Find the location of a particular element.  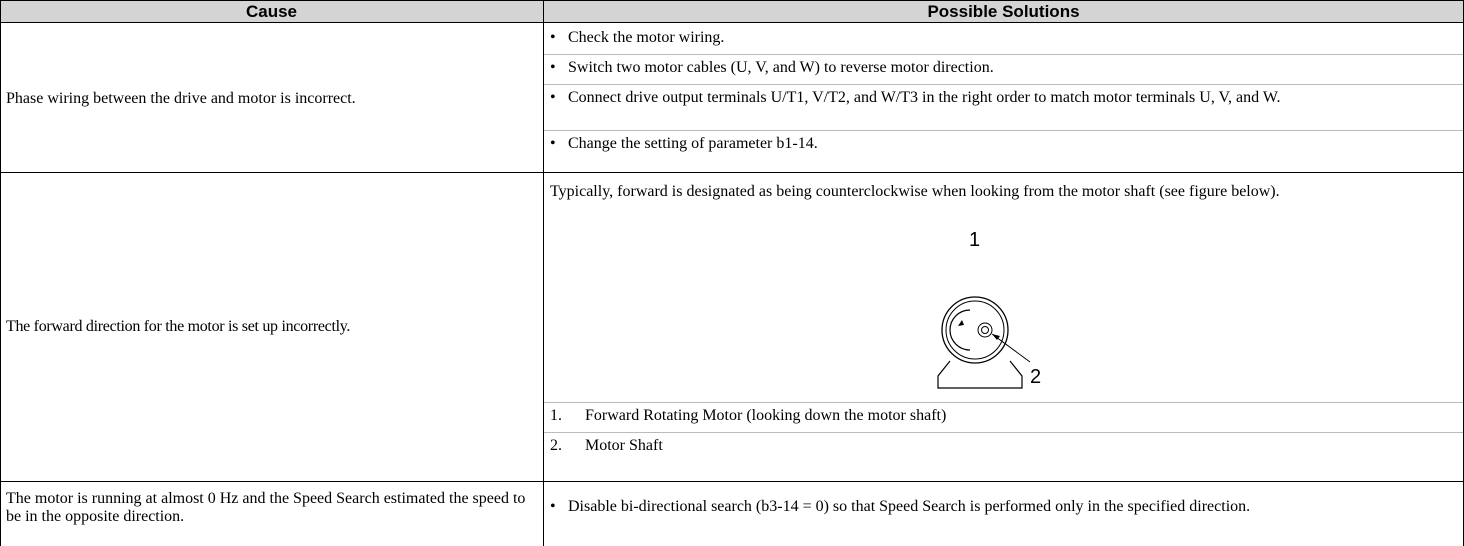

solution: Change the setting of parameter b1-14. is located at coordinates (693, 143).